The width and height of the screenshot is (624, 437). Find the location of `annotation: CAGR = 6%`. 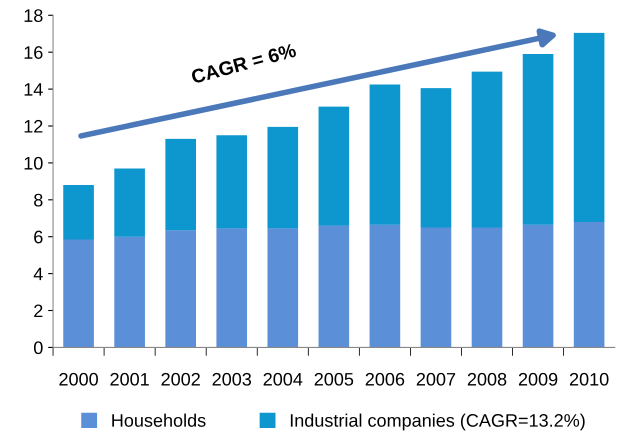

annotation: CAGR = 6% is located at coordinates (243, 63).